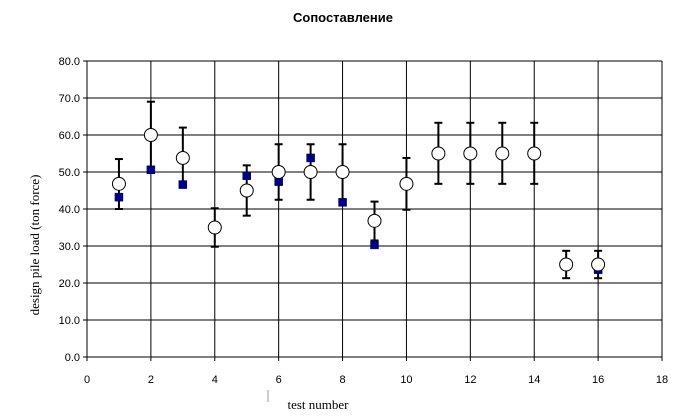 The width and height of the screenshot is (686, 420). What do you see at coordinates (318, 404) in the screenshot?
I see `x-axis-label: test number` at bounding box center [318, 404].